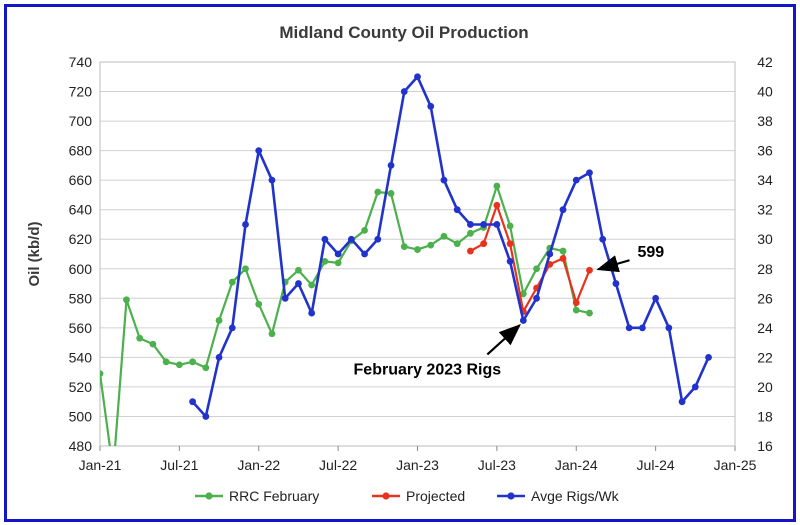  Describe the element at coordinates (497, 465) in the screenshot. I see `x-tick-label: Jul-23` at that location.